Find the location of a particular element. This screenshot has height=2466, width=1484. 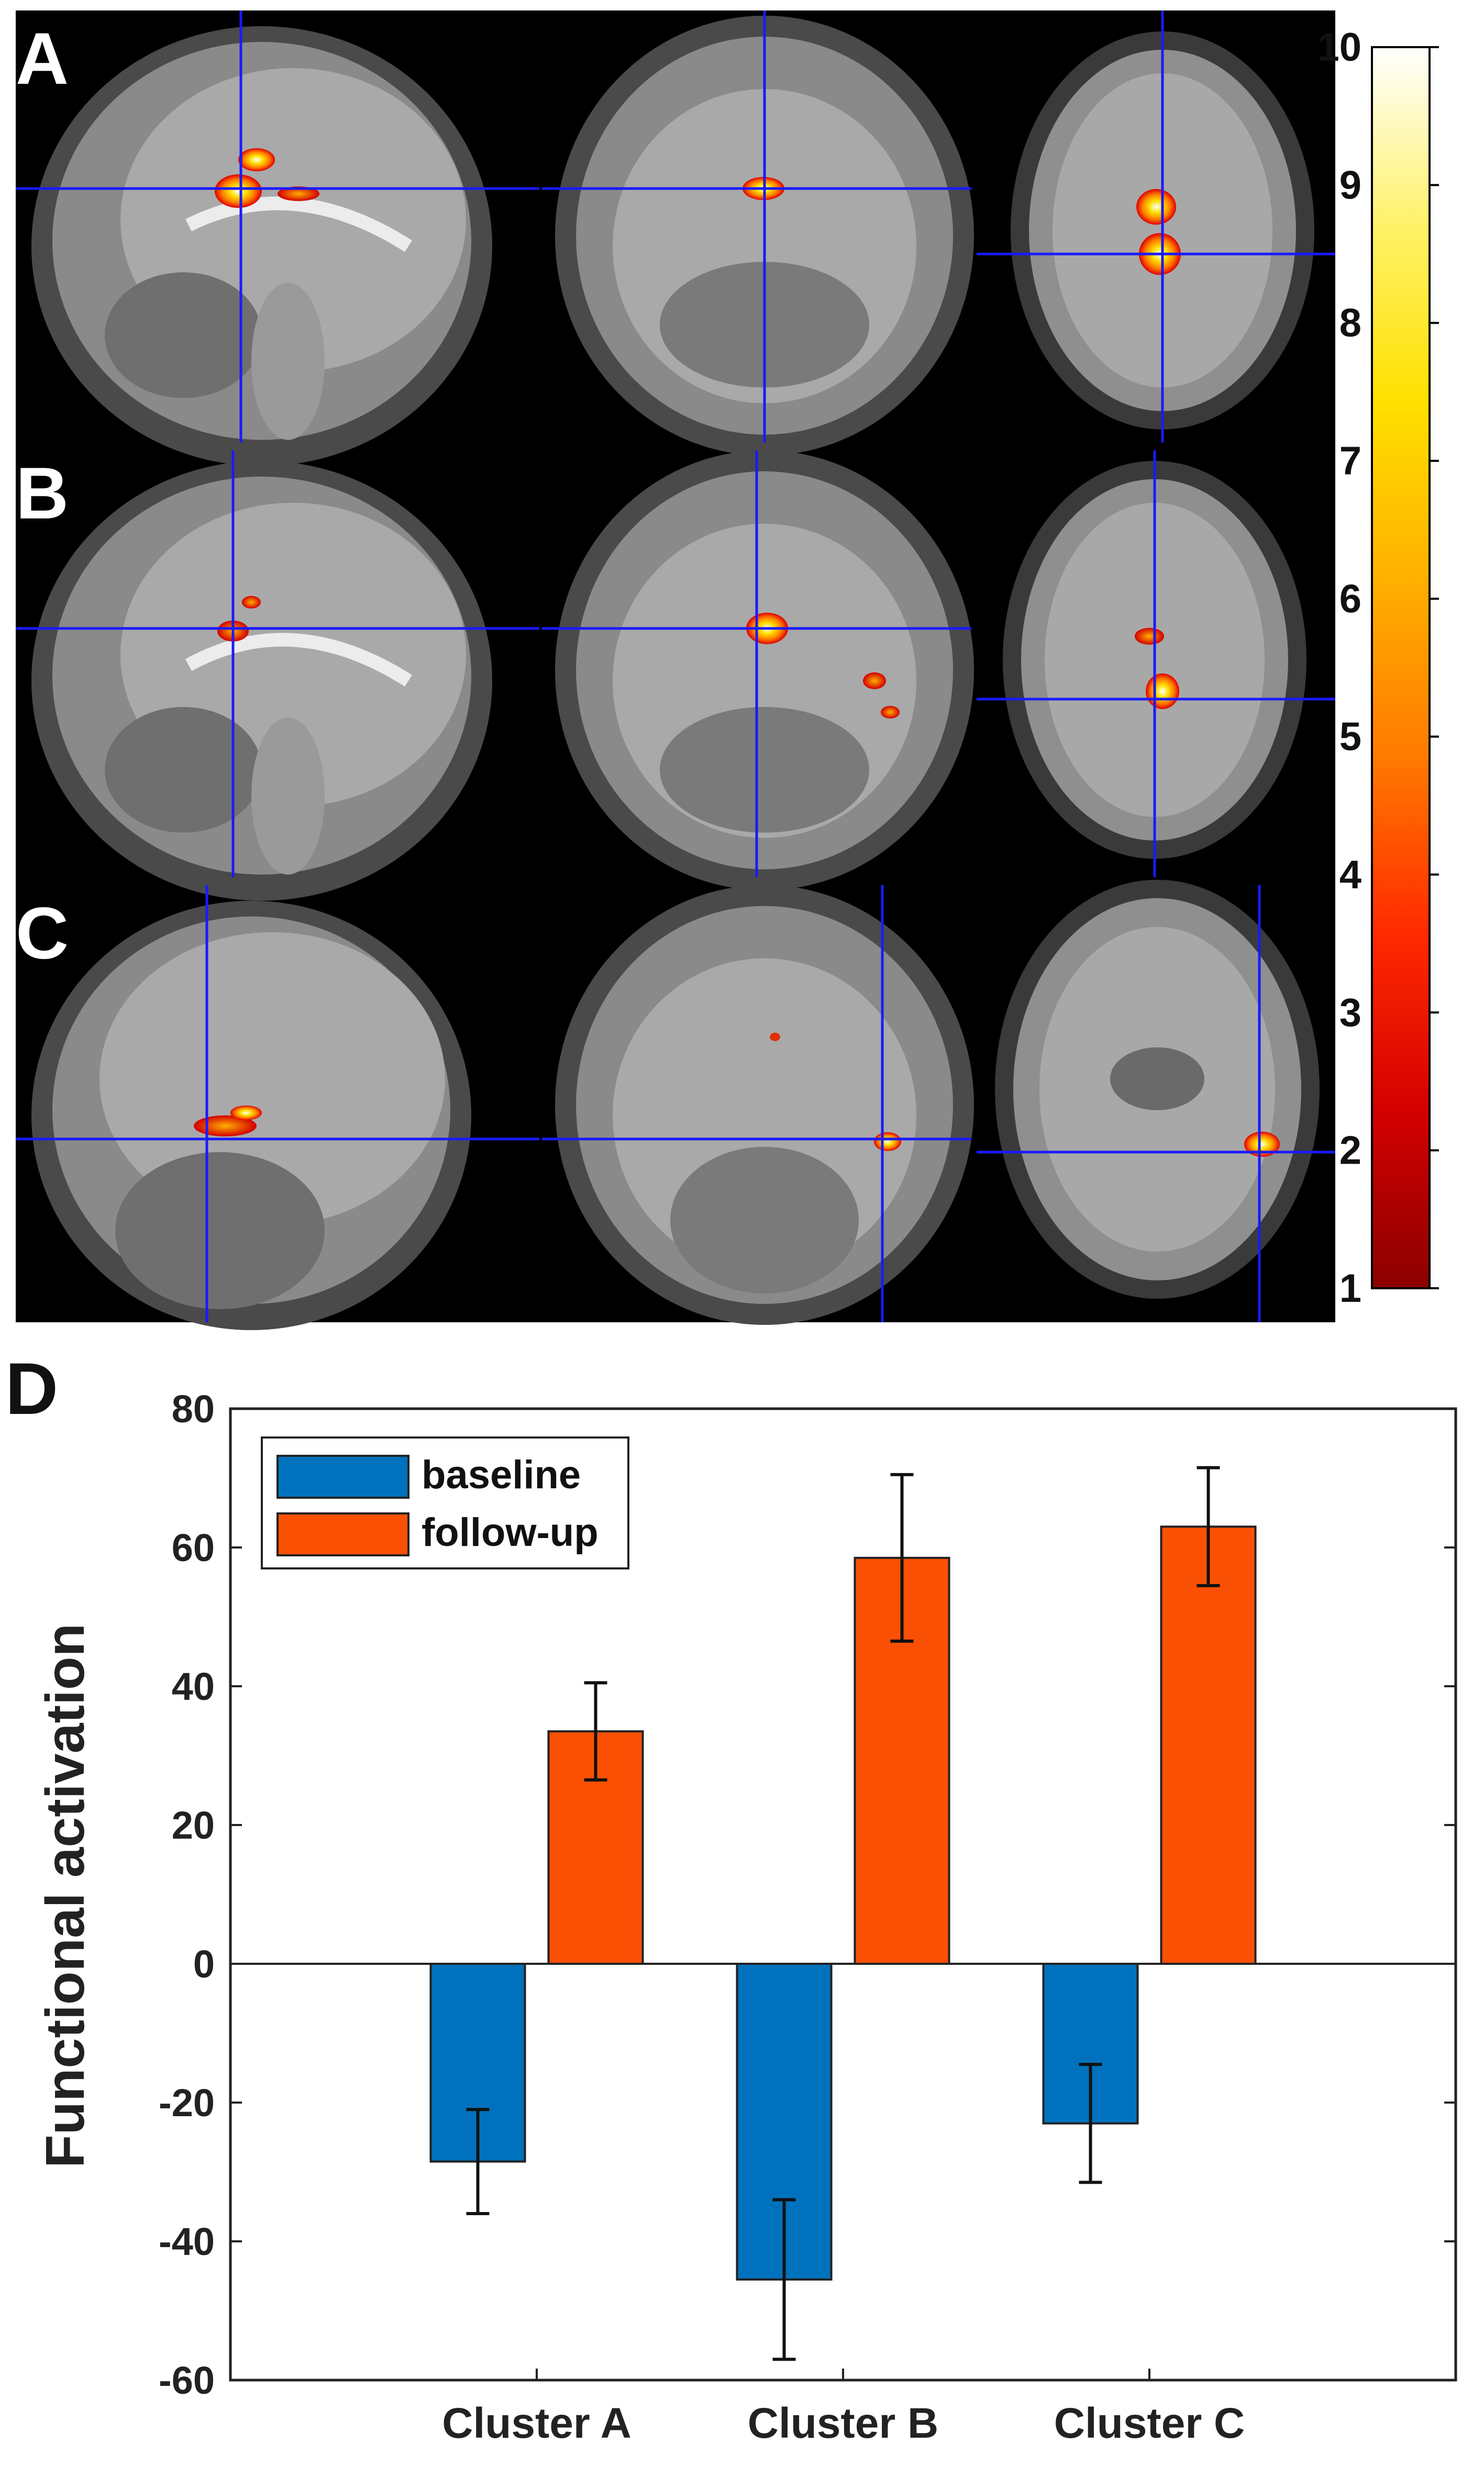

sagittal-slice-a is located at coordinates (277, 238).